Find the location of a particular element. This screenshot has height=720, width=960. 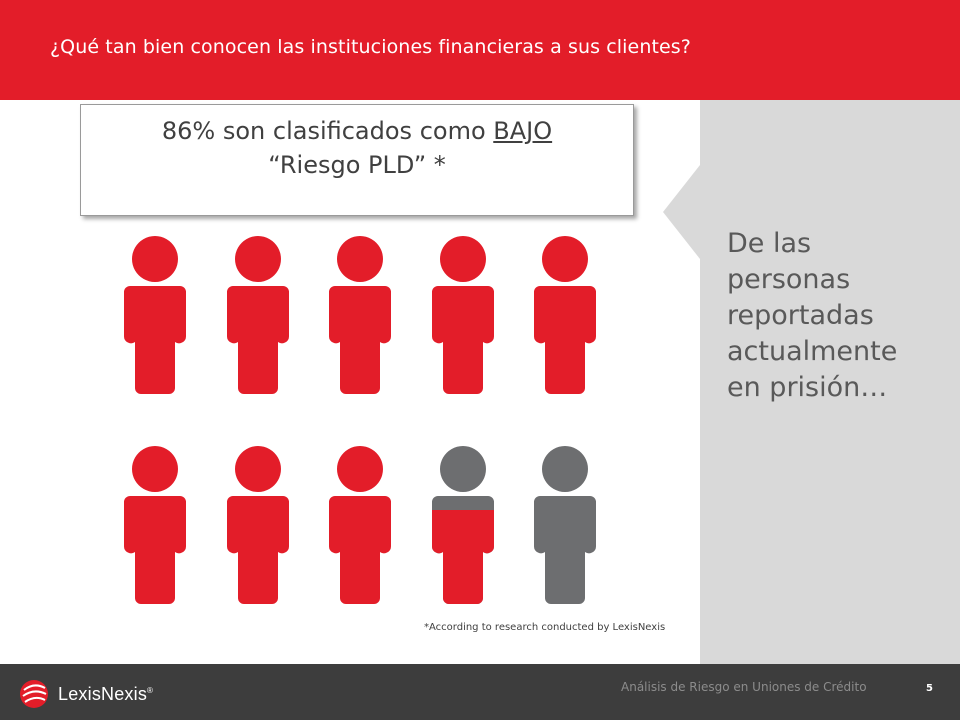

footer-caption: Análisis de Riesgo en Uniones de Crédito is located at coordinates (744, 687).